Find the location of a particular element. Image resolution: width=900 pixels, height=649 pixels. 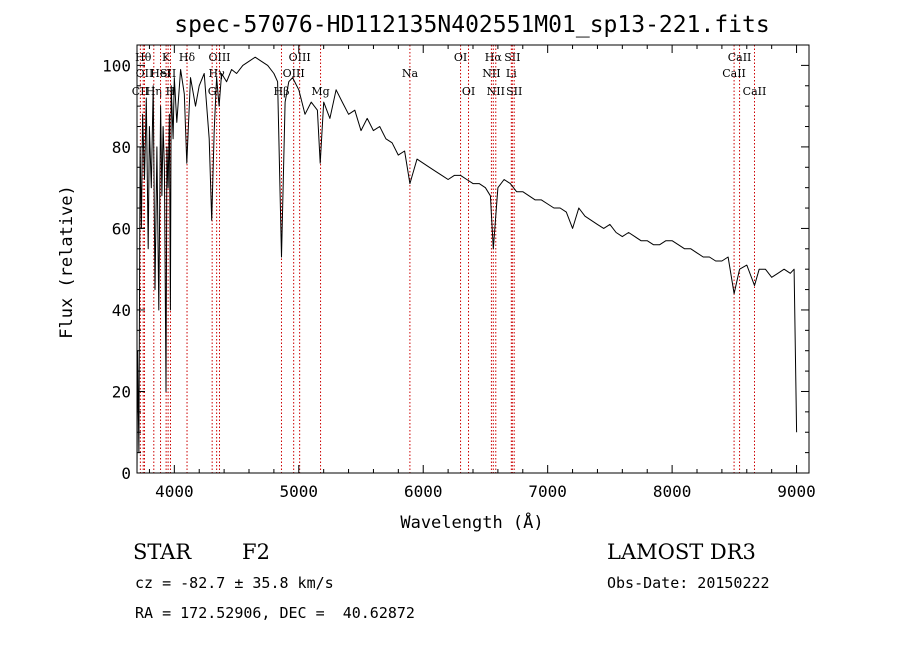

survey-label: LAMOST DR3 is located at coordinates (681, 552).